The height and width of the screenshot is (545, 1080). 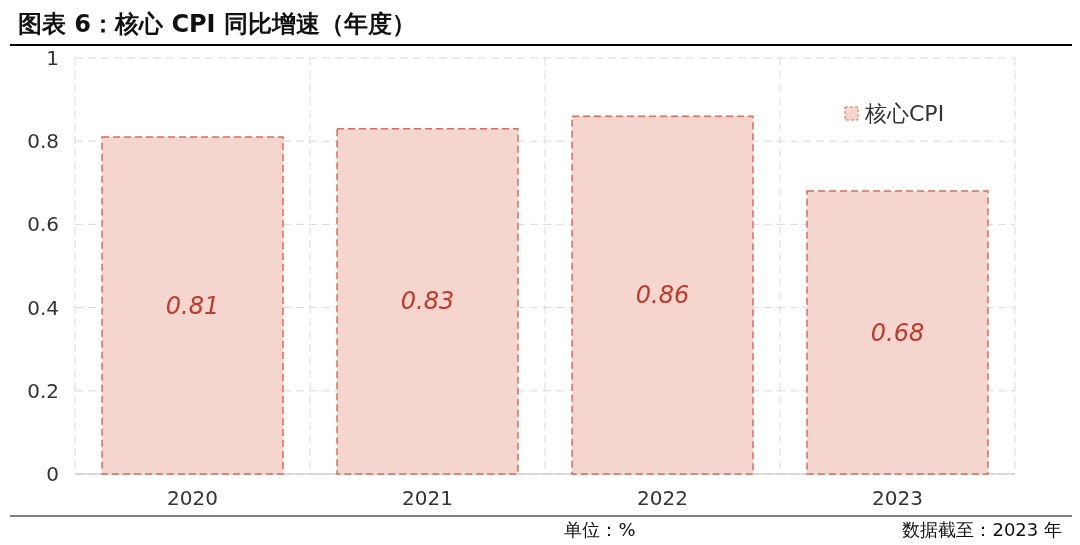 I want to click on text: 单位：%, so click(x=600, y=529).